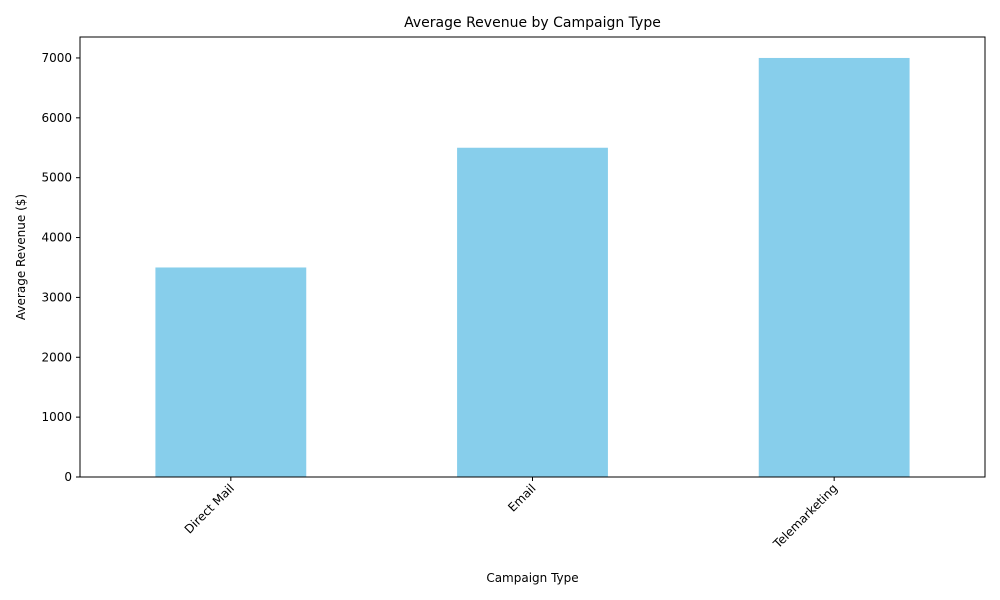  Describe the element at coordinates (56, 118) in the screenshot. I see `y-tick-label: 6000` at that location.